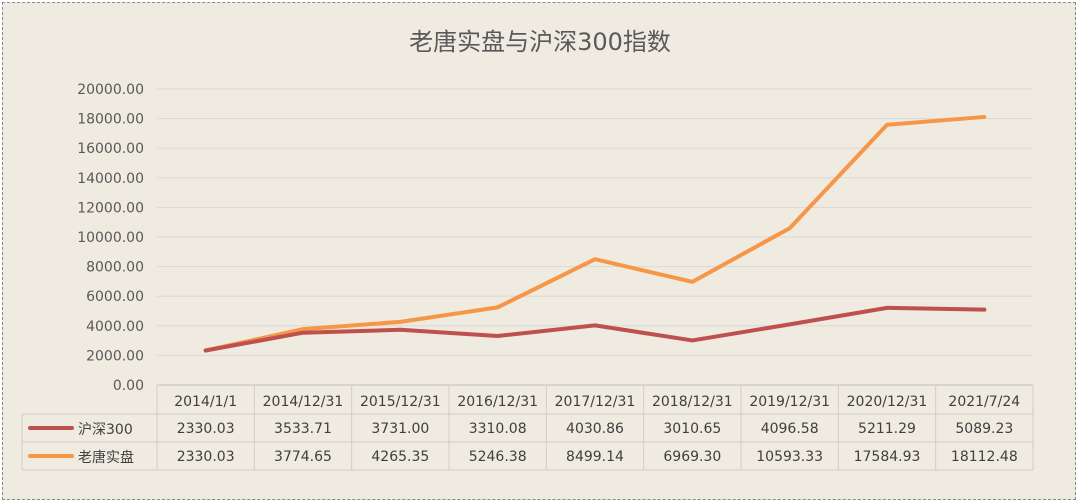 This screenshot has width=1080, height=504. I want to click on x-category-label: 2015/12/31, so click(400, 402).